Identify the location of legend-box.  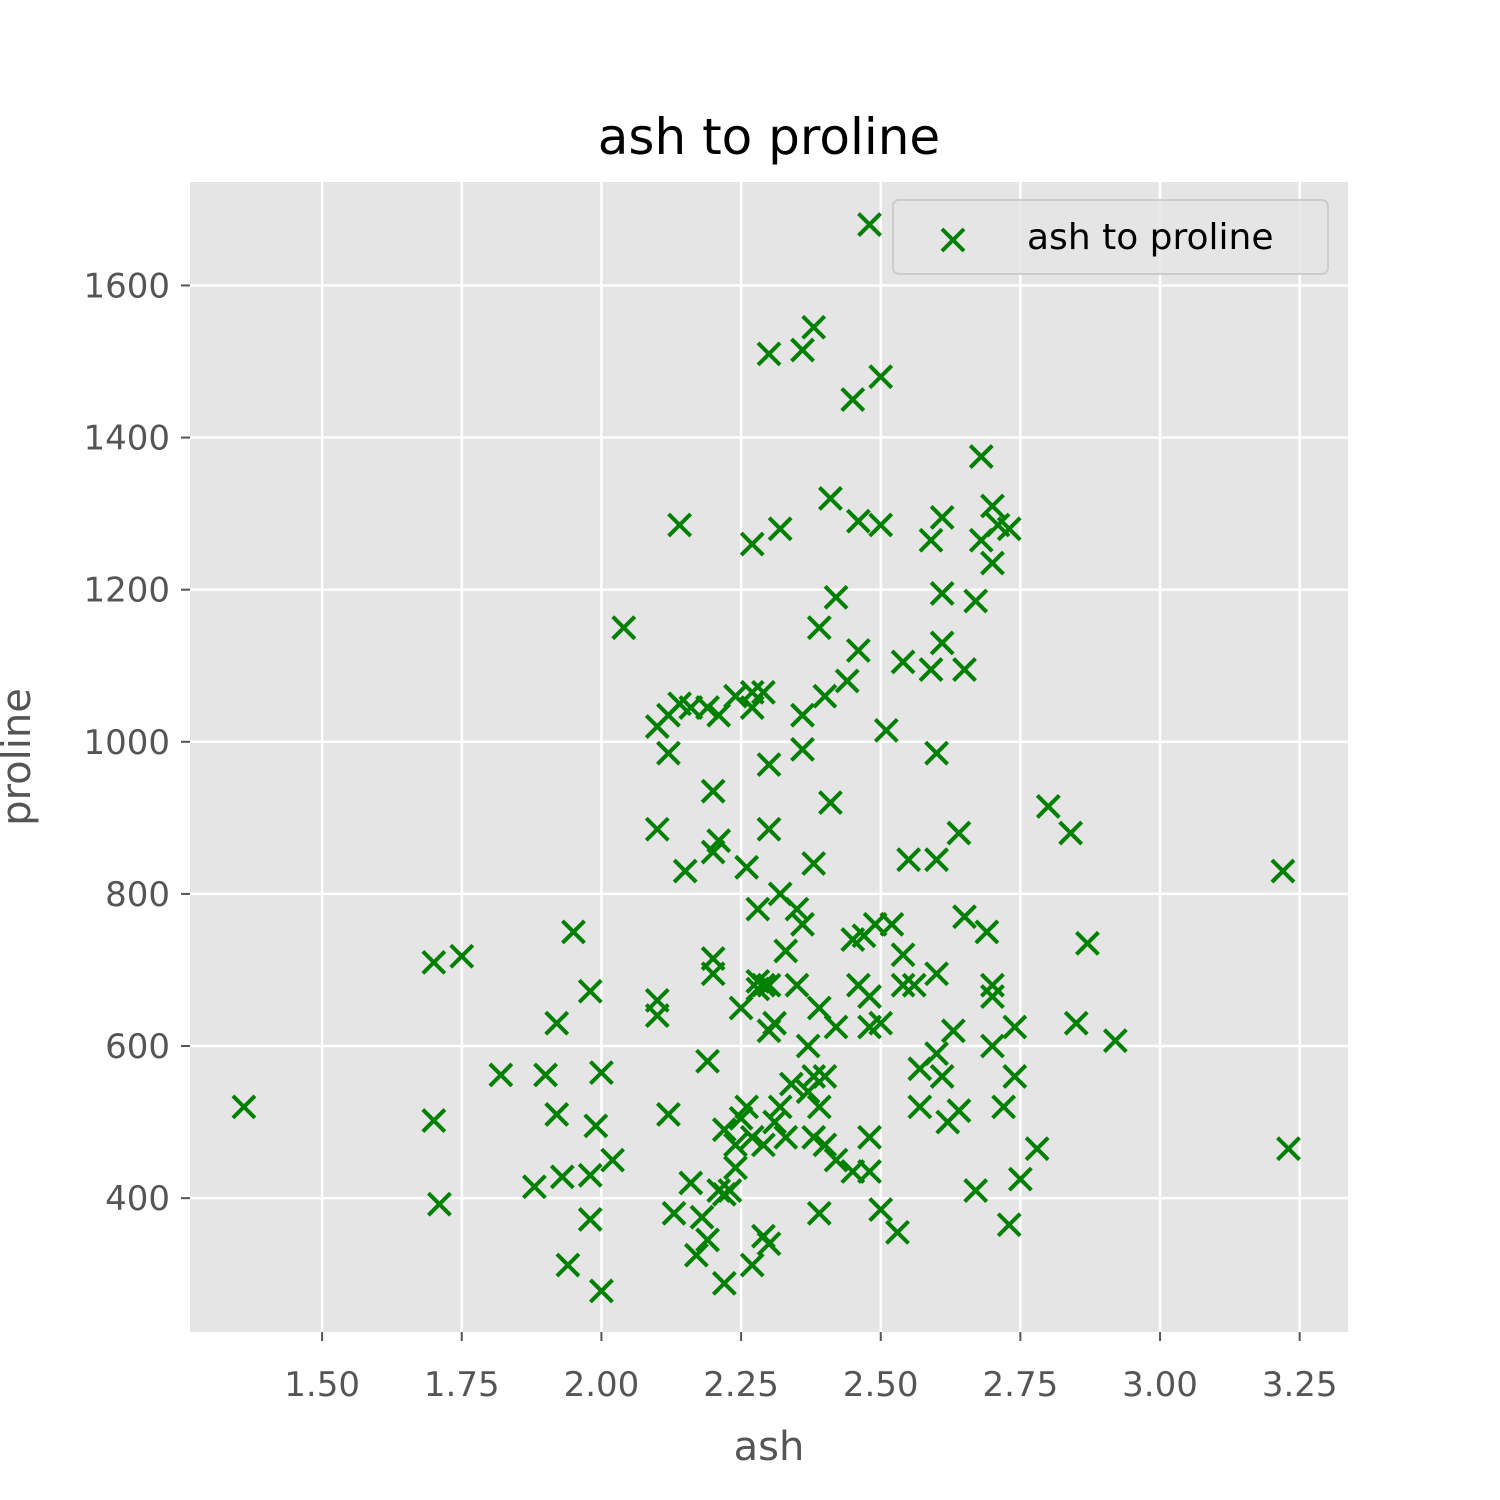
(1110, 237).